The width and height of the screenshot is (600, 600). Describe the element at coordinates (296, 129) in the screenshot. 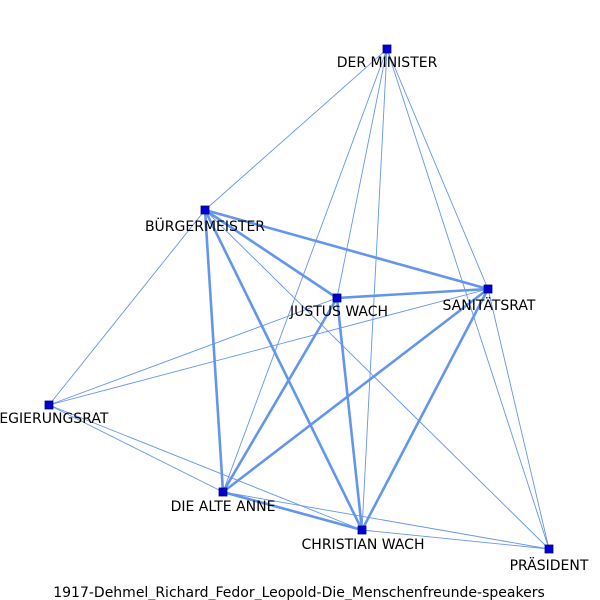

I see `edge-minister-buergermeister` at that location.